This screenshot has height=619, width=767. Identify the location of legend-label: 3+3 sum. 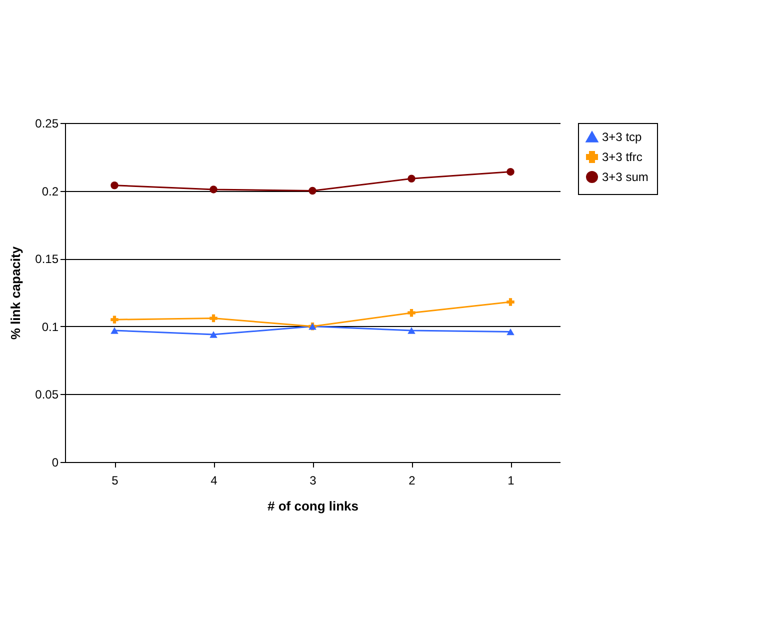
(625, 177).